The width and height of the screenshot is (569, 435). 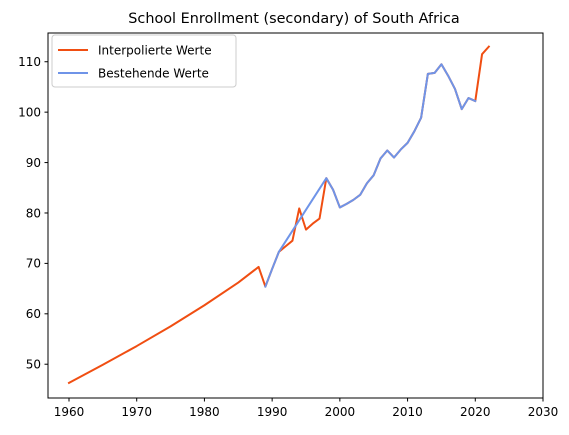 What do you see at coordinates (407, 412) in the screenshot?
I see `x-tick-label: 2010` at bounding box center [407, 412].